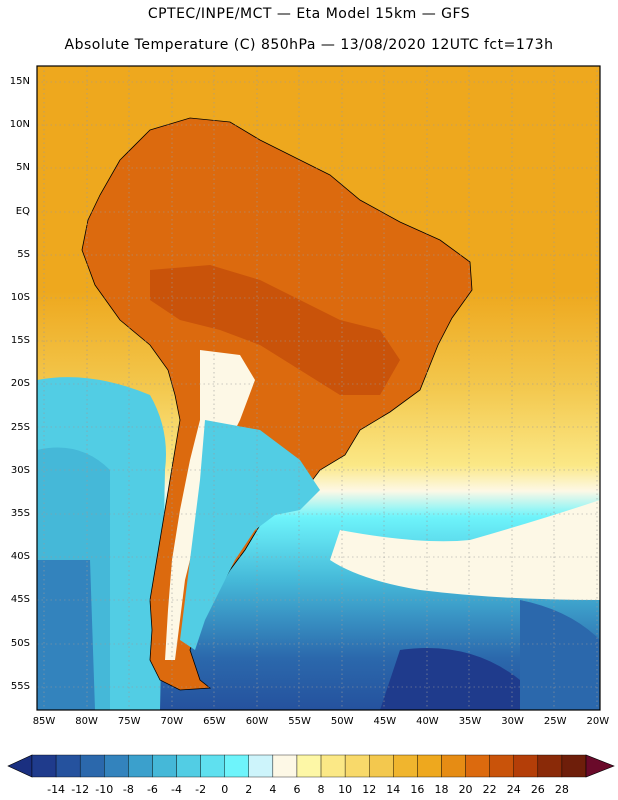  What do you see at coordinates (273, 789) in the screenshot?
I see `colorbar-label: 4` at bounding box center [273, 789].